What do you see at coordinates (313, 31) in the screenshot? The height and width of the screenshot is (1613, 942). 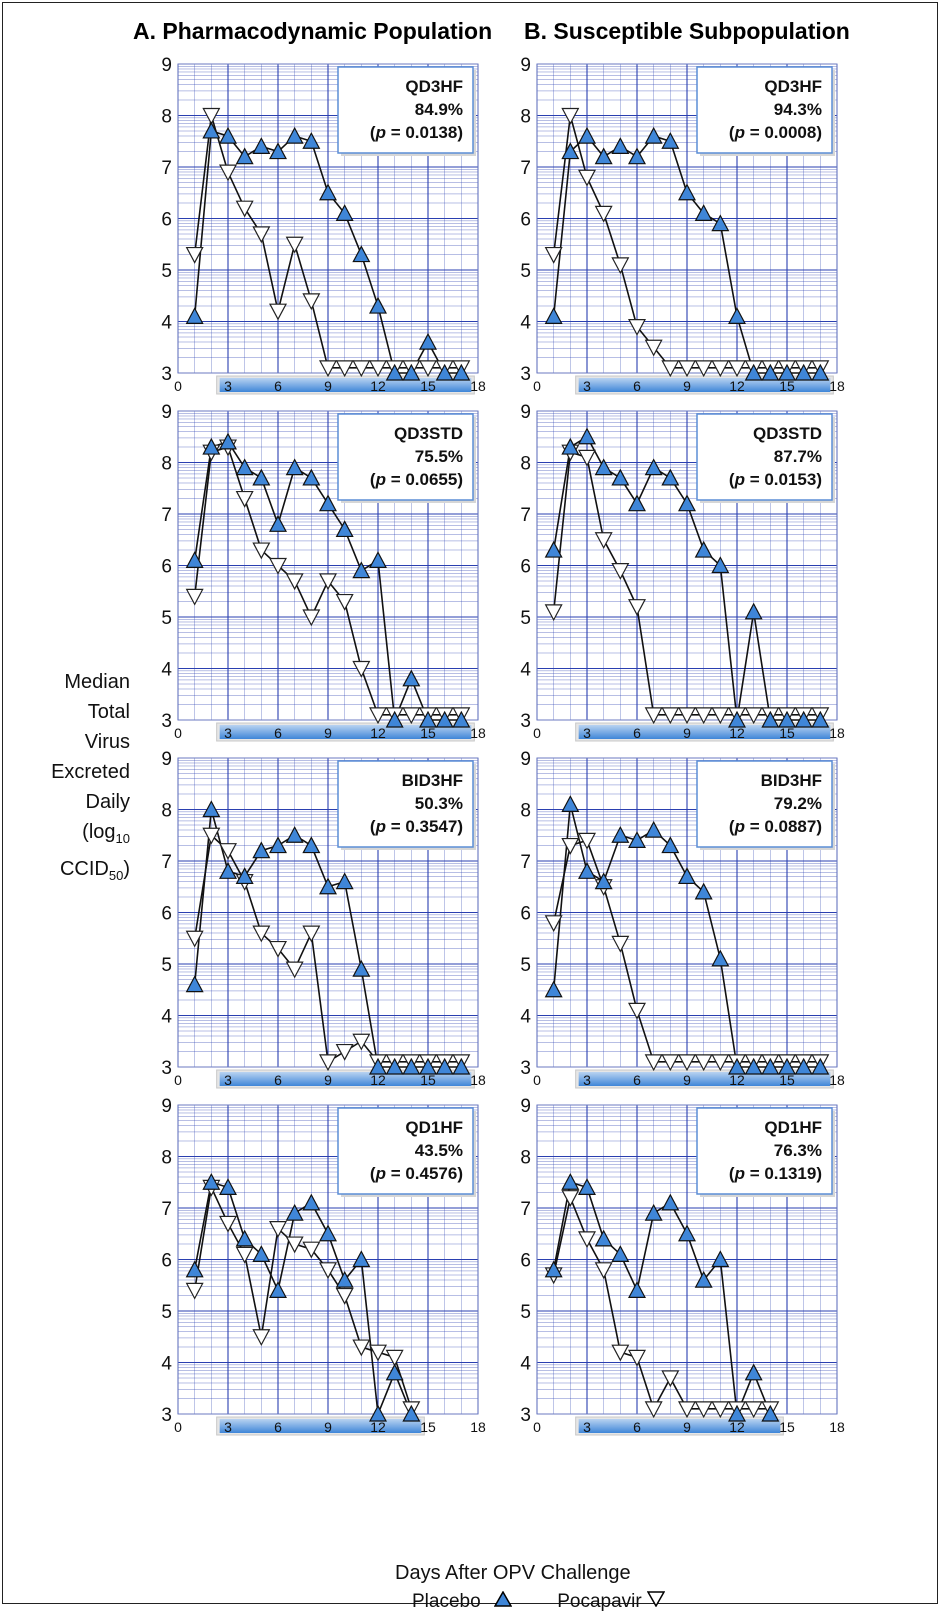 I see `column-a-title: A. Pharmacodynamic Population` at bounding box center [313, 31].